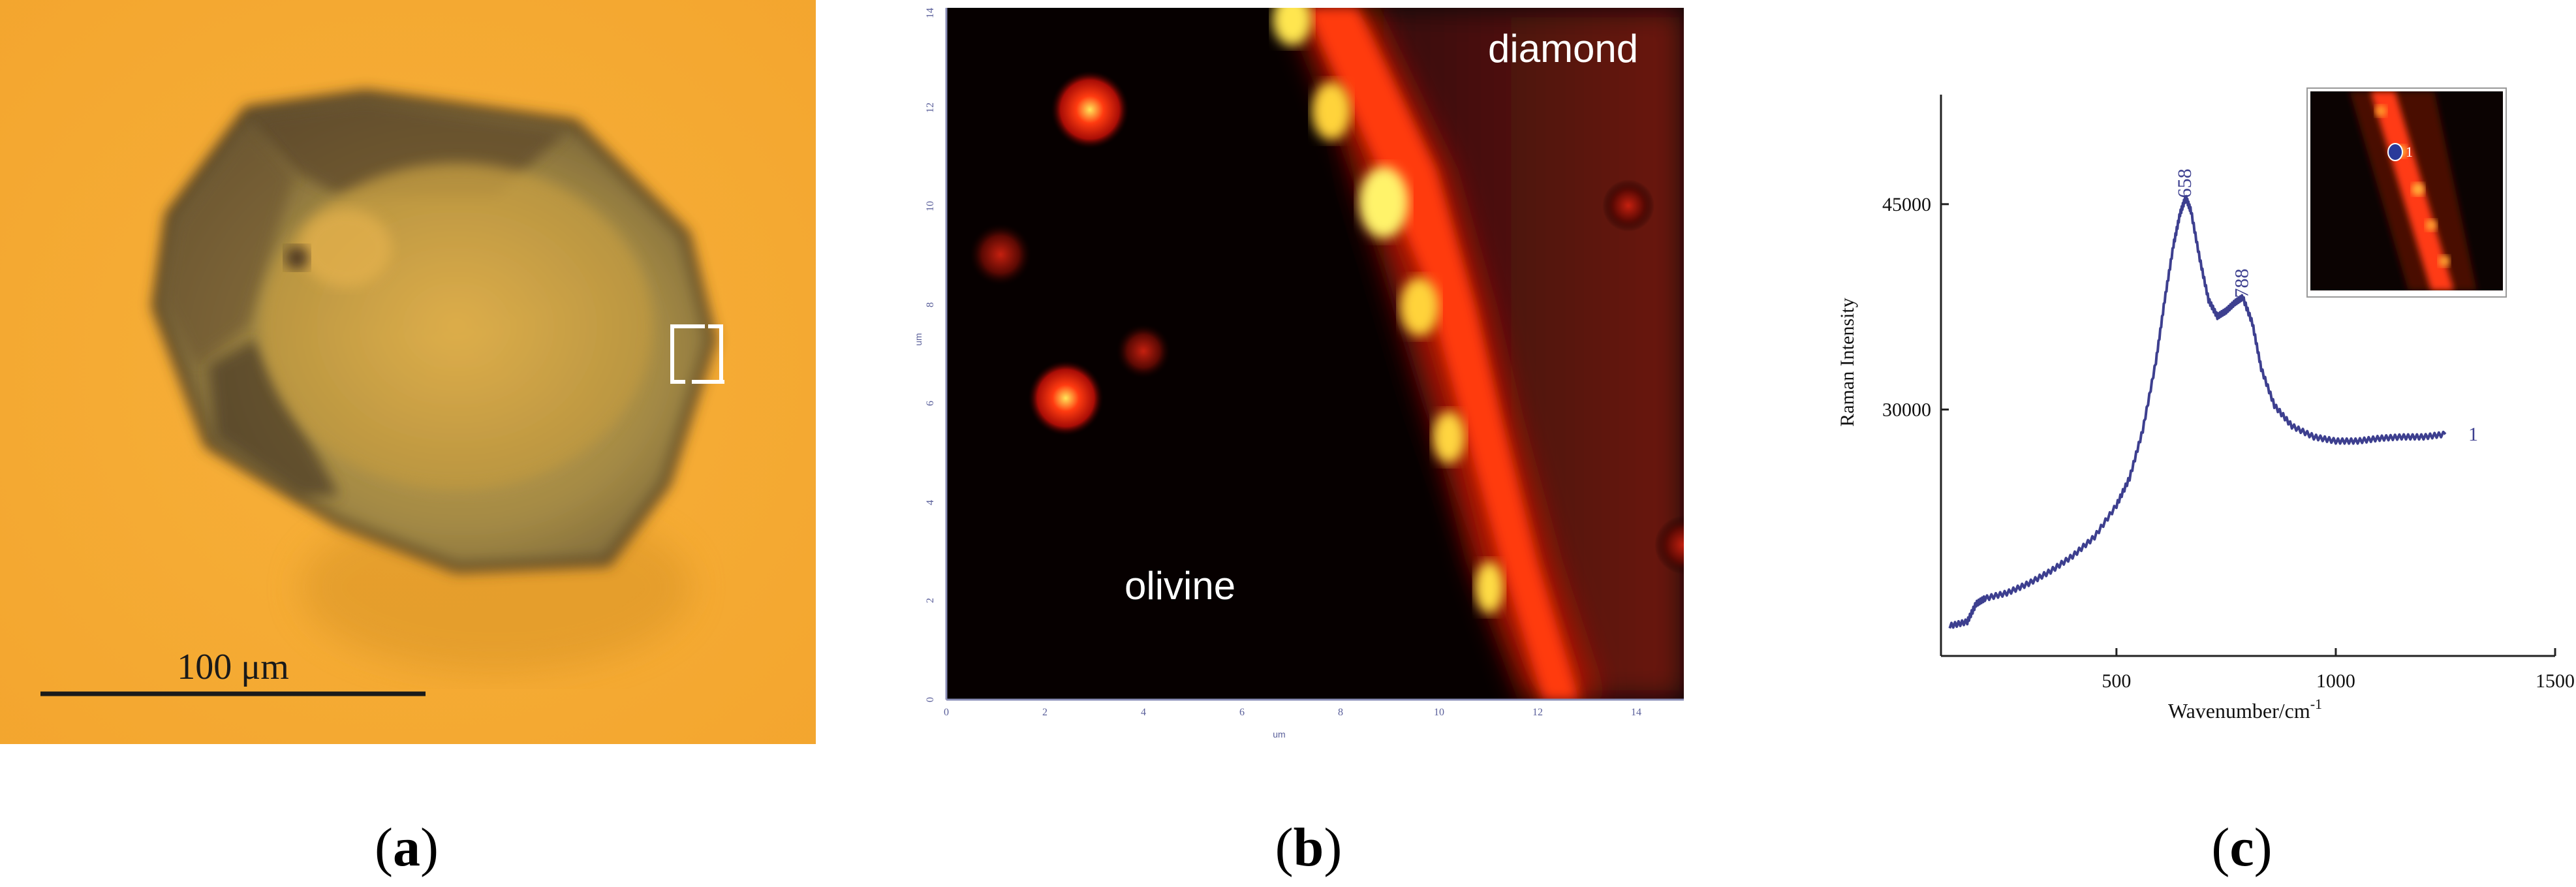  Describe the element at coordinates (2555, 681) in the screenshot. I see `x-tick-label: 1500` at that location.